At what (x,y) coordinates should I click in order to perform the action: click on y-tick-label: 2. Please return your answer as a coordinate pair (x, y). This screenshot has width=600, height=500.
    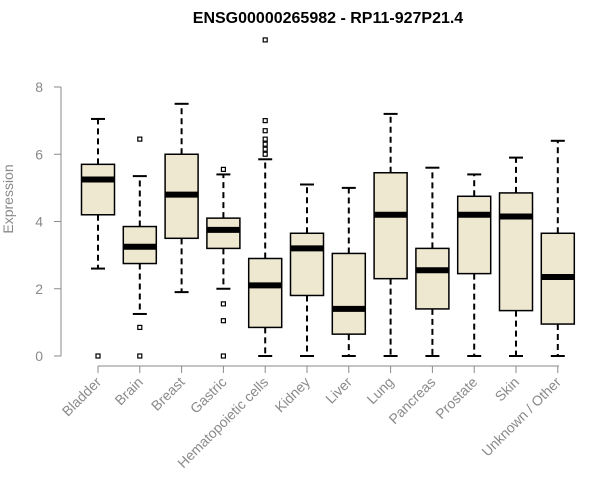
    Looking at the image, I should click on (39, 289).